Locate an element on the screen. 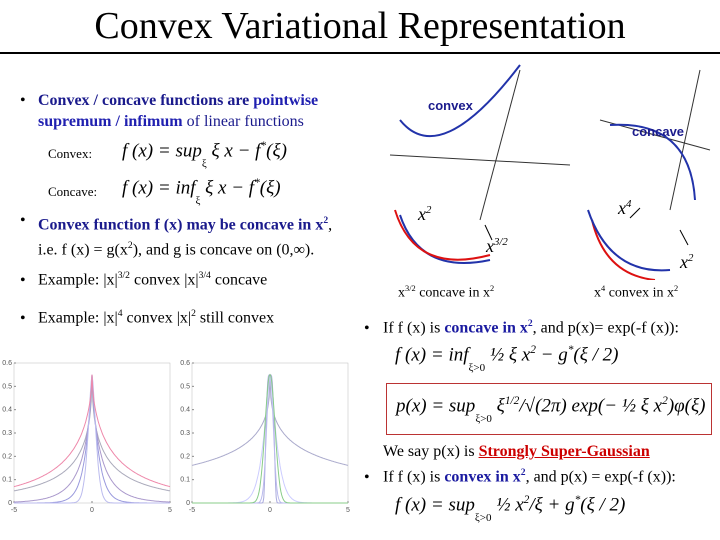  text: ), and g is concave on (0,∞). is located at coordinates (223, 250).